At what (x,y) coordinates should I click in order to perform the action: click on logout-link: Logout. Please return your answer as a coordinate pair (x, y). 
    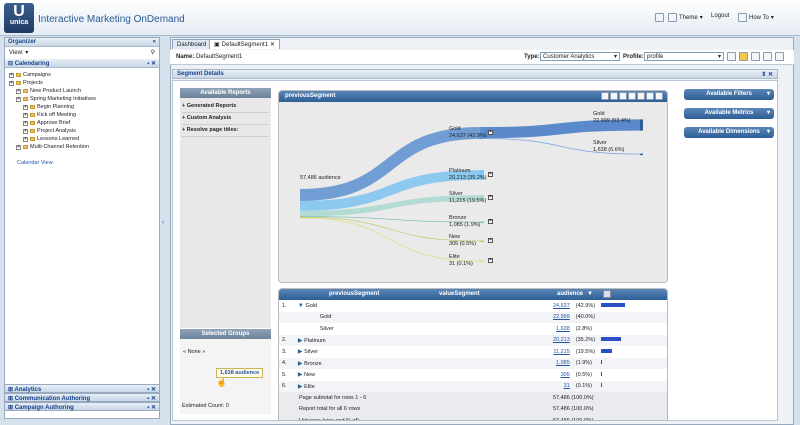
    Looking at the image, I should click on (720, 16).